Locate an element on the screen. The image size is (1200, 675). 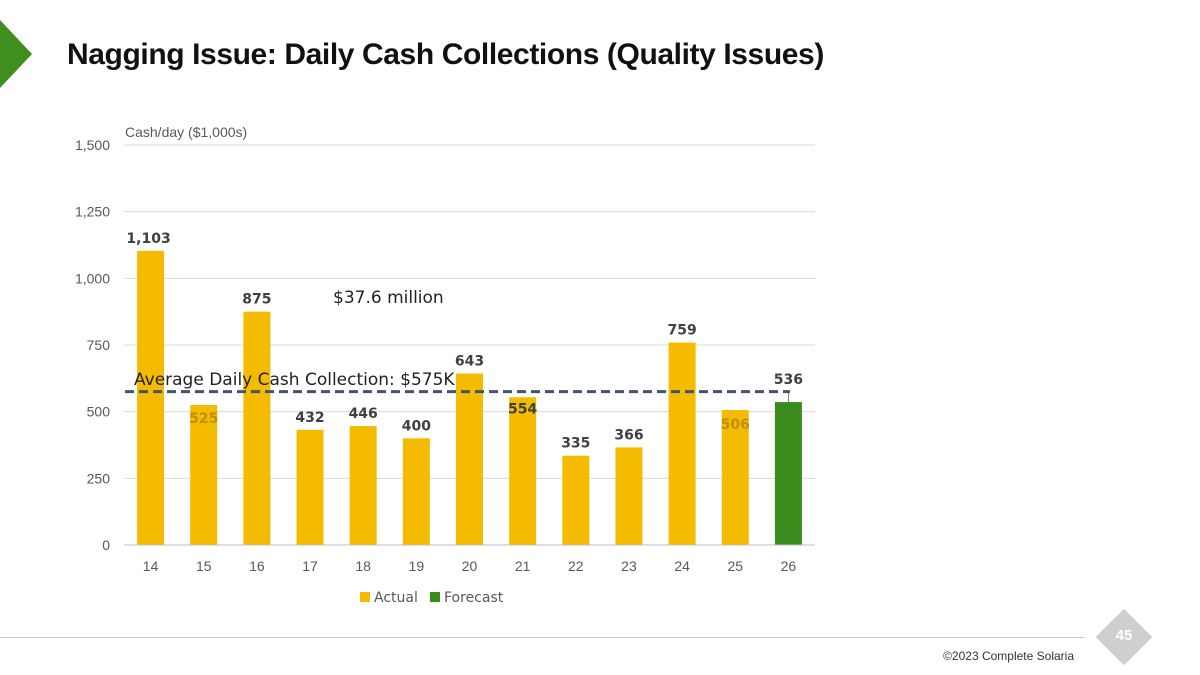
x-tick-label: 16 is located at coordinates (257, 566).